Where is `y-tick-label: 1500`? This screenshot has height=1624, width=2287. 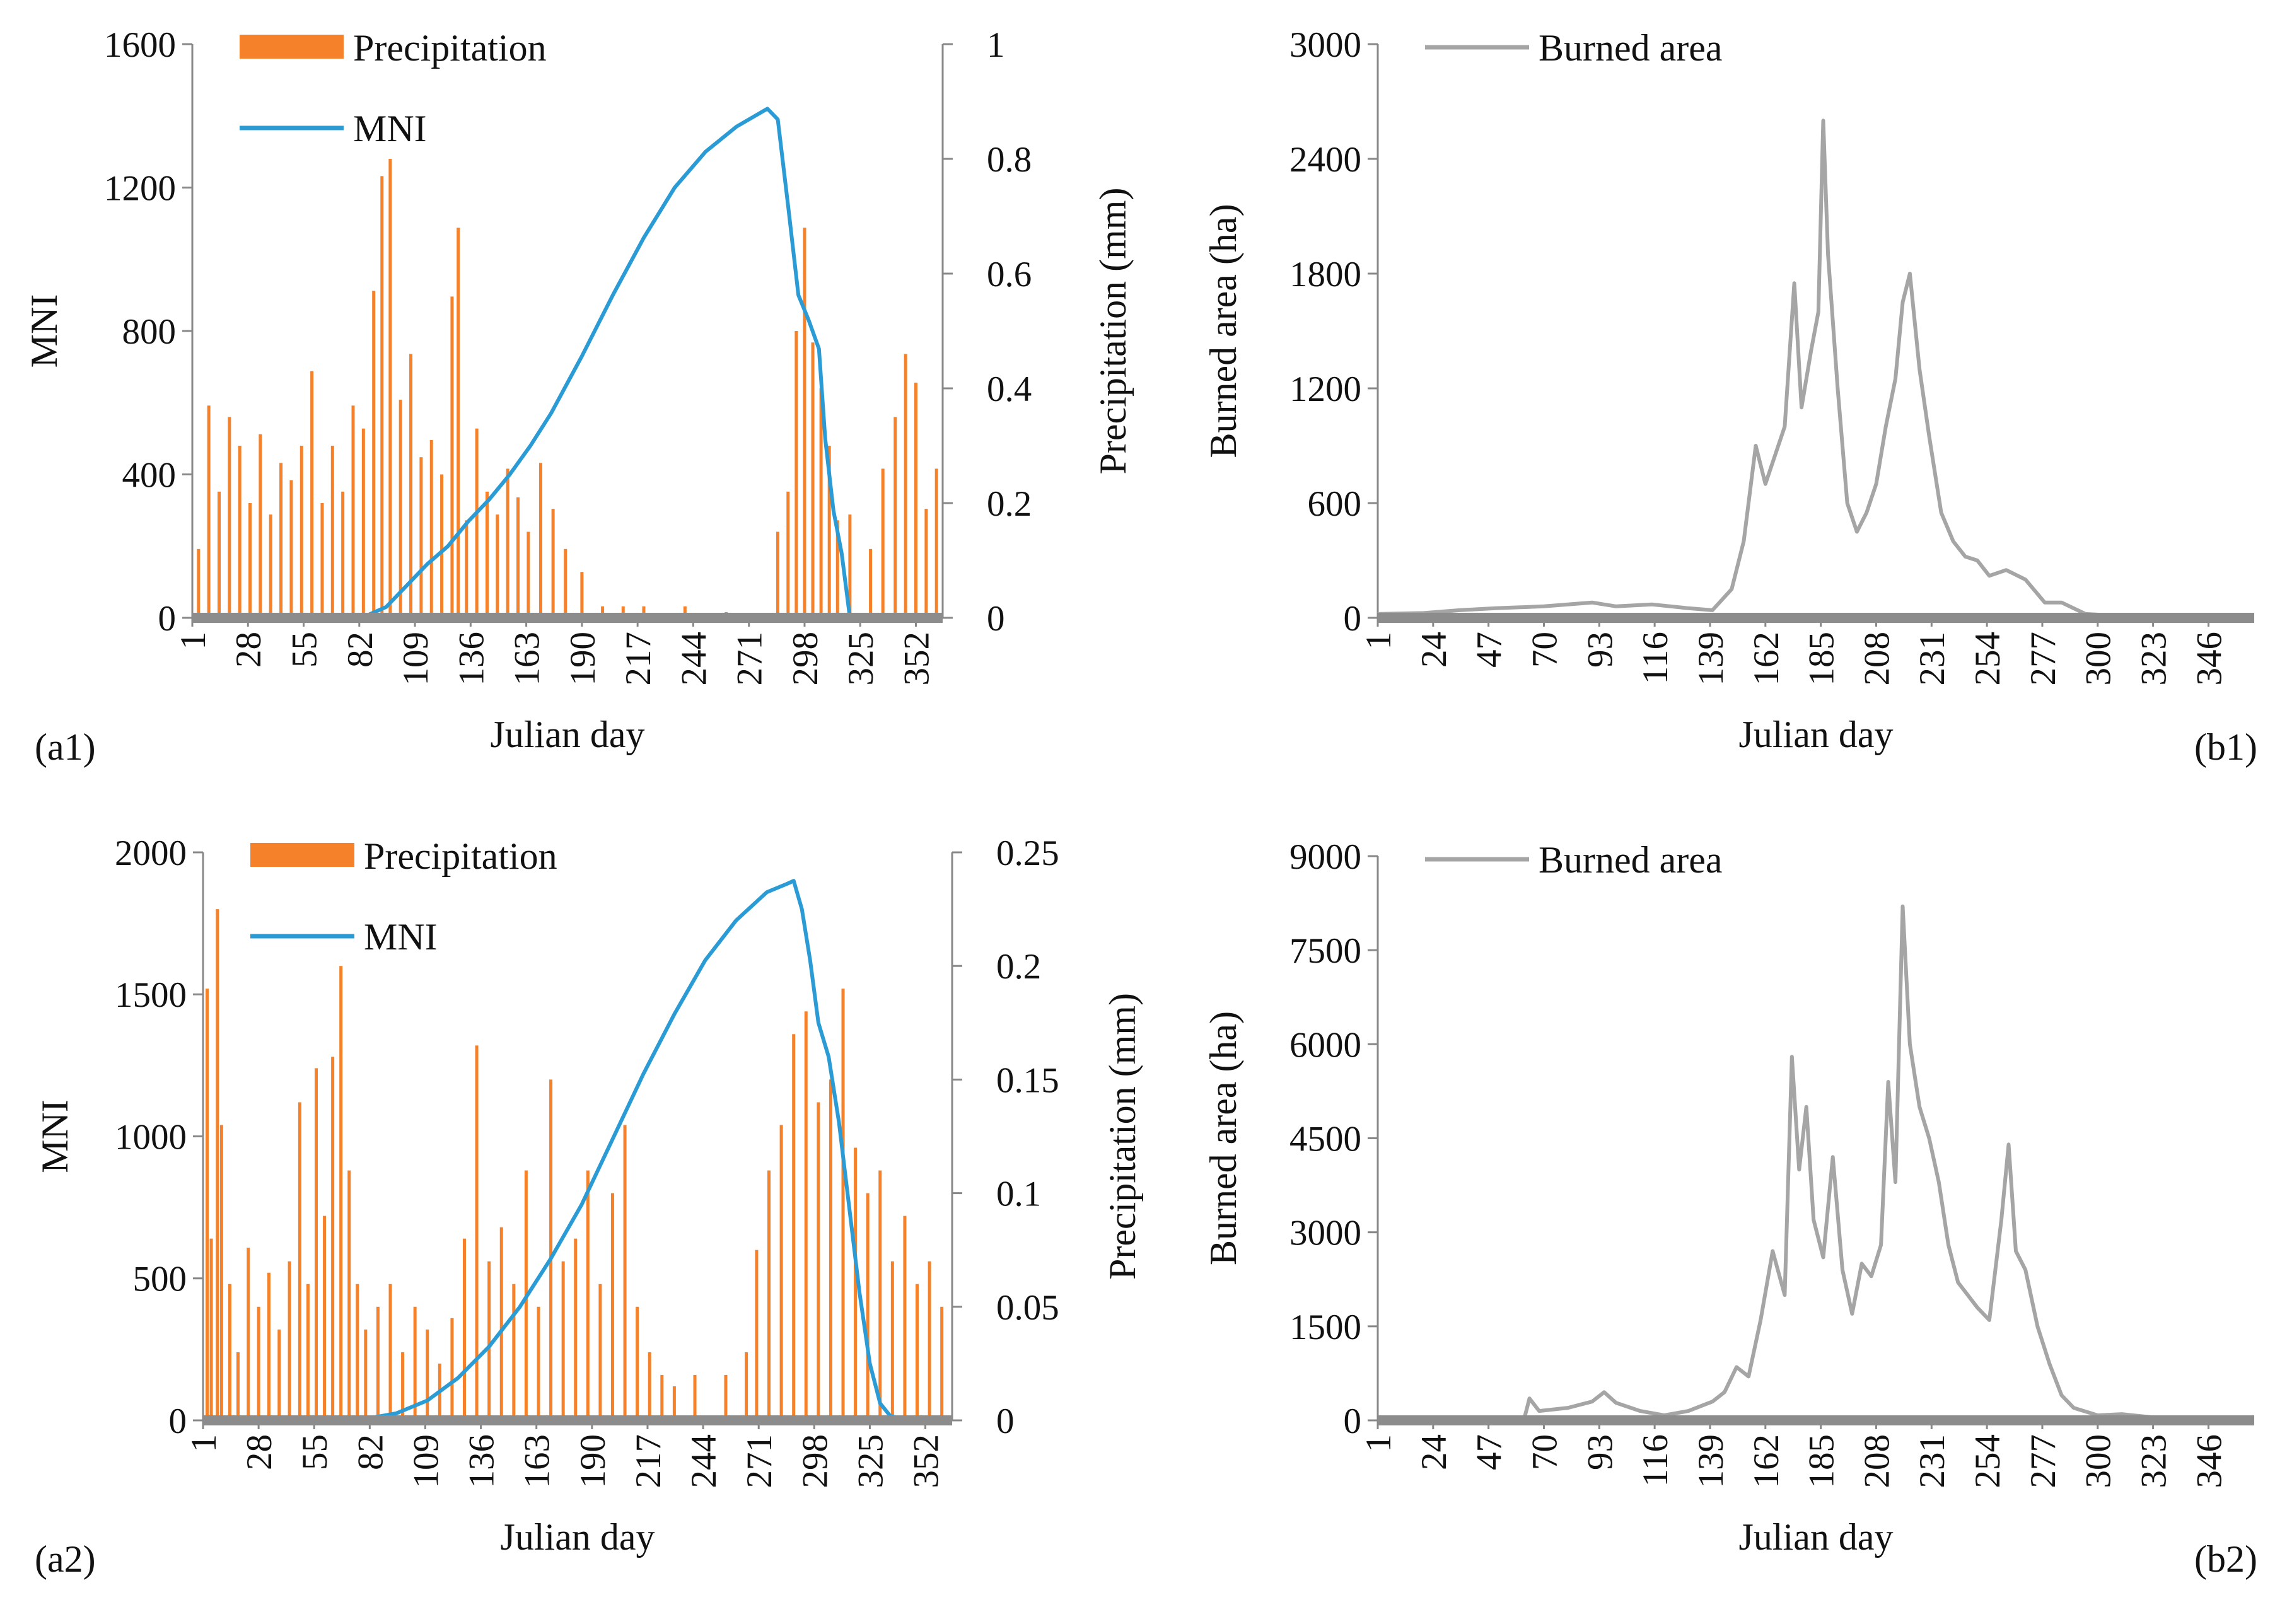 y-tick-label: 1500 is located at coordinates (151, 995).